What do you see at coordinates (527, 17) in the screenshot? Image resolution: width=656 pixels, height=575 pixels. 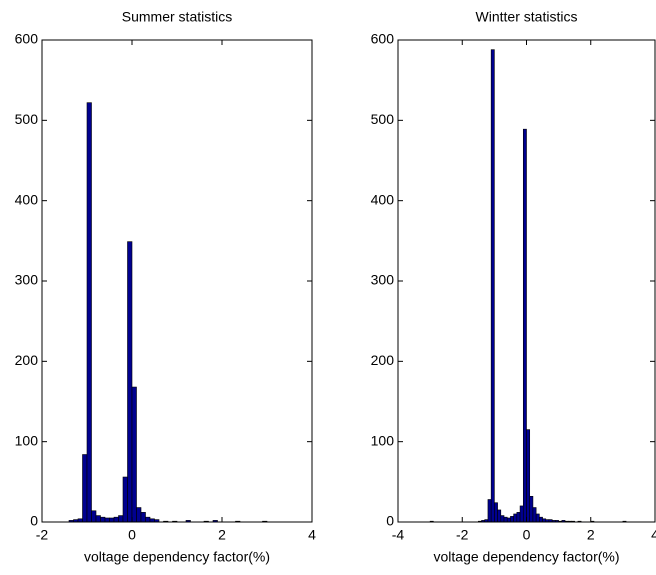 I see `chart-title: Wintter statistics` at bounding box center [527, 17].